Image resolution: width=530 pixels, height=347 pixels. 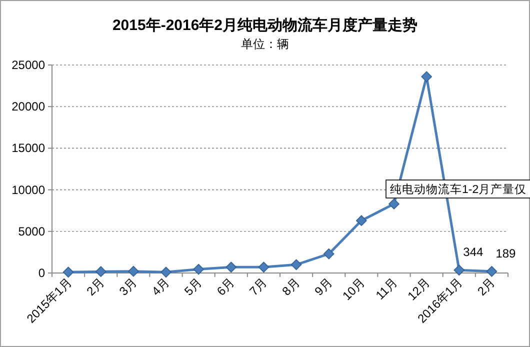 I want to click on x-tick-label: 7月, so click(x=258, y=286).